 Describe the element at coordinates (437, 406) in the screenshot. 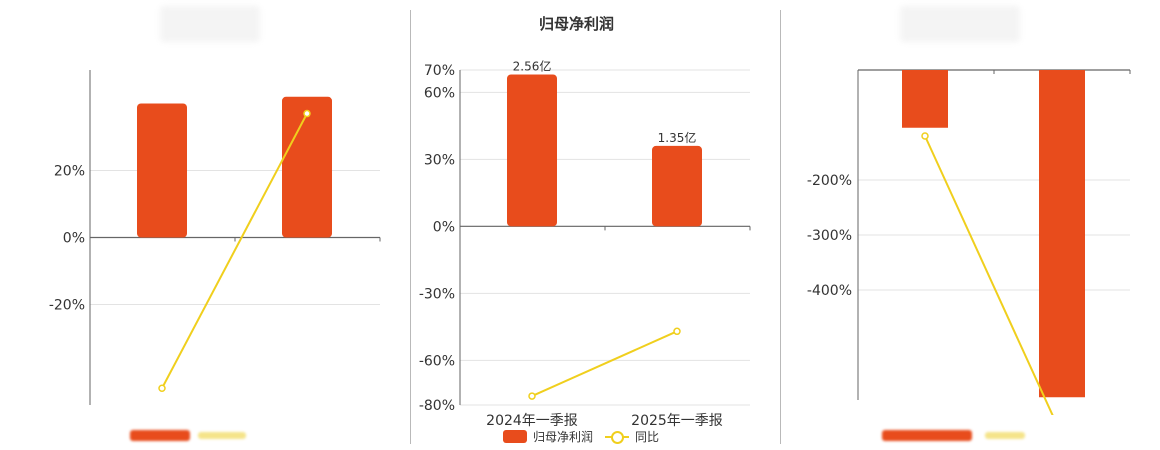

I see `y-tick-label: -80%` at that location.